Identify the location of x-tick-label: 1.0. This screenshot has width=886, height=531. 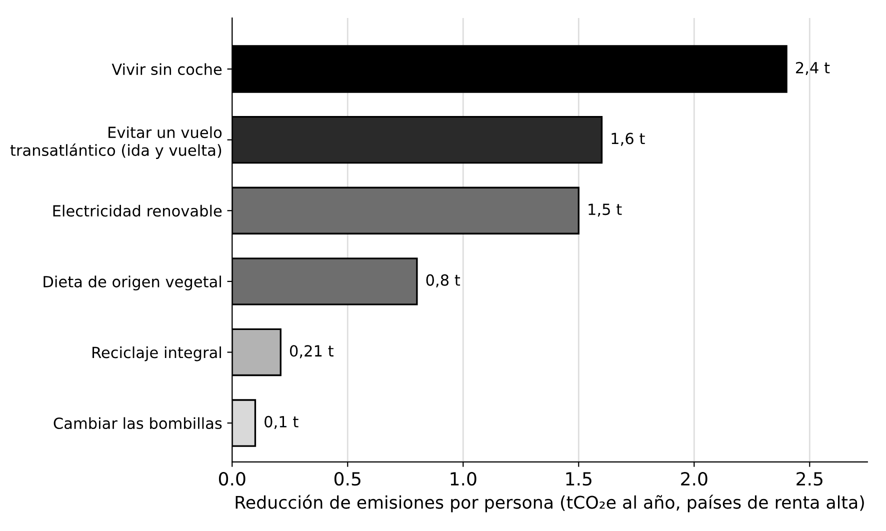
(463, 479).